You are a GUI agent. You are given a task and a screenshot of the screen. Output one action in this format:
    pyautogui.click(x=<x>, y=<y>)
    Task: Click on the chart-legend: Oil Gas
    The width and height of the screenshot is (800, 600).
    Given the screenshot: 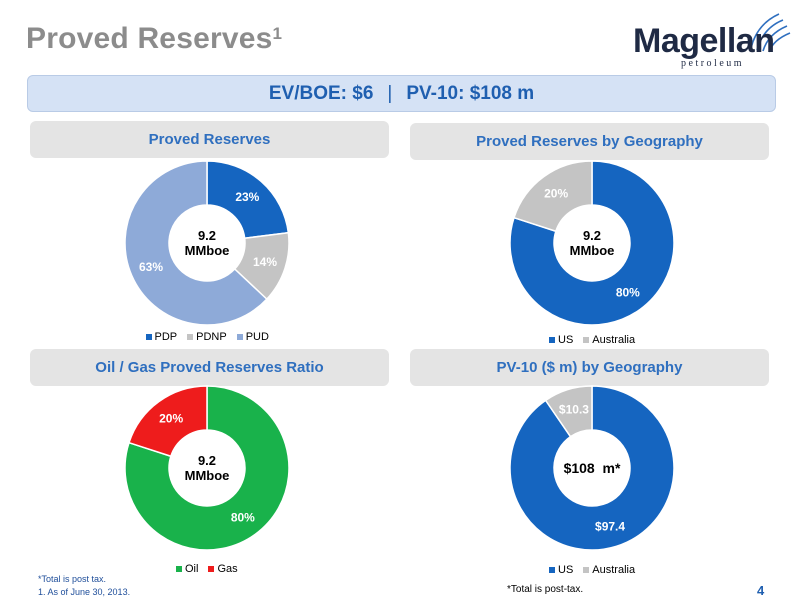 What is the action you would take?
    pyautogui.click(x=207, y=569)
    